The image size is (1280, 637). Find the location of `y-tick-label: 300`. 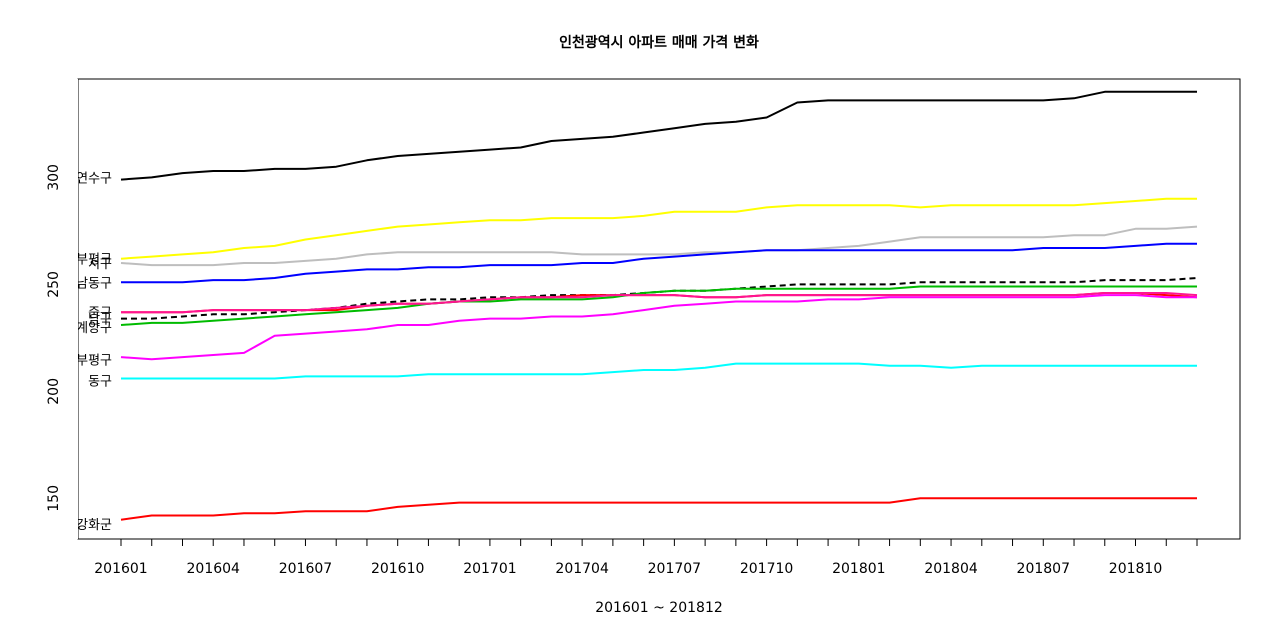

y-tick-label: 300 is located at coordinates (54, 177).